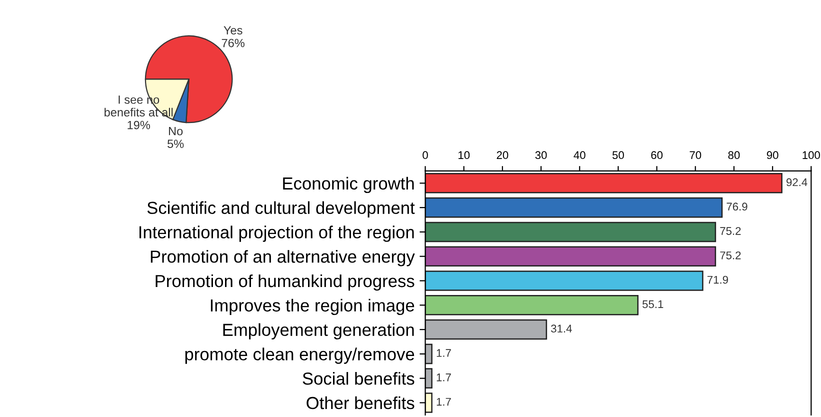 The width and height of the screenshot is (821, 417). I want to click on data-label: 31.4, so click(561, 328).